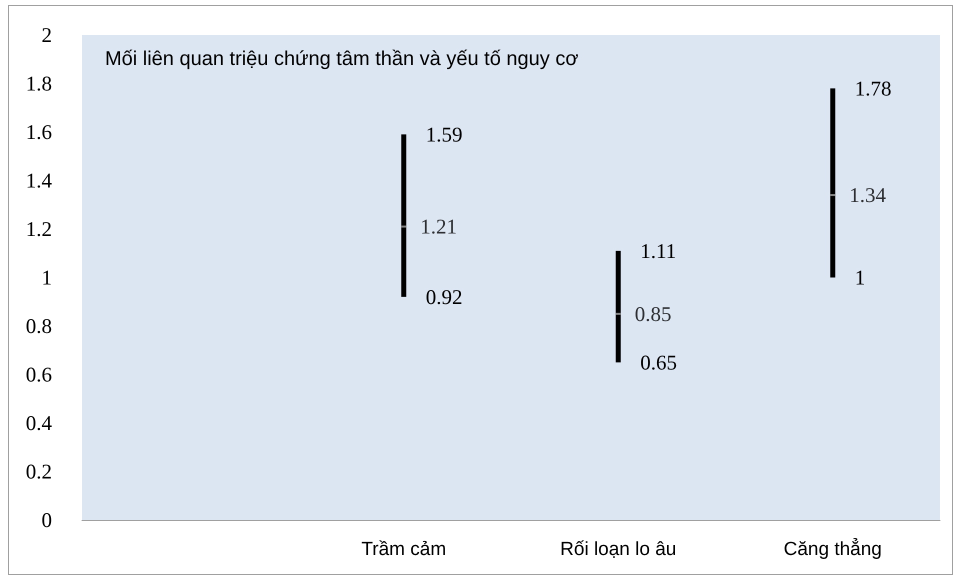 This screenshot has height=577, width=955. I want to click on y-tick-label: 1.4, so click(39, 180).